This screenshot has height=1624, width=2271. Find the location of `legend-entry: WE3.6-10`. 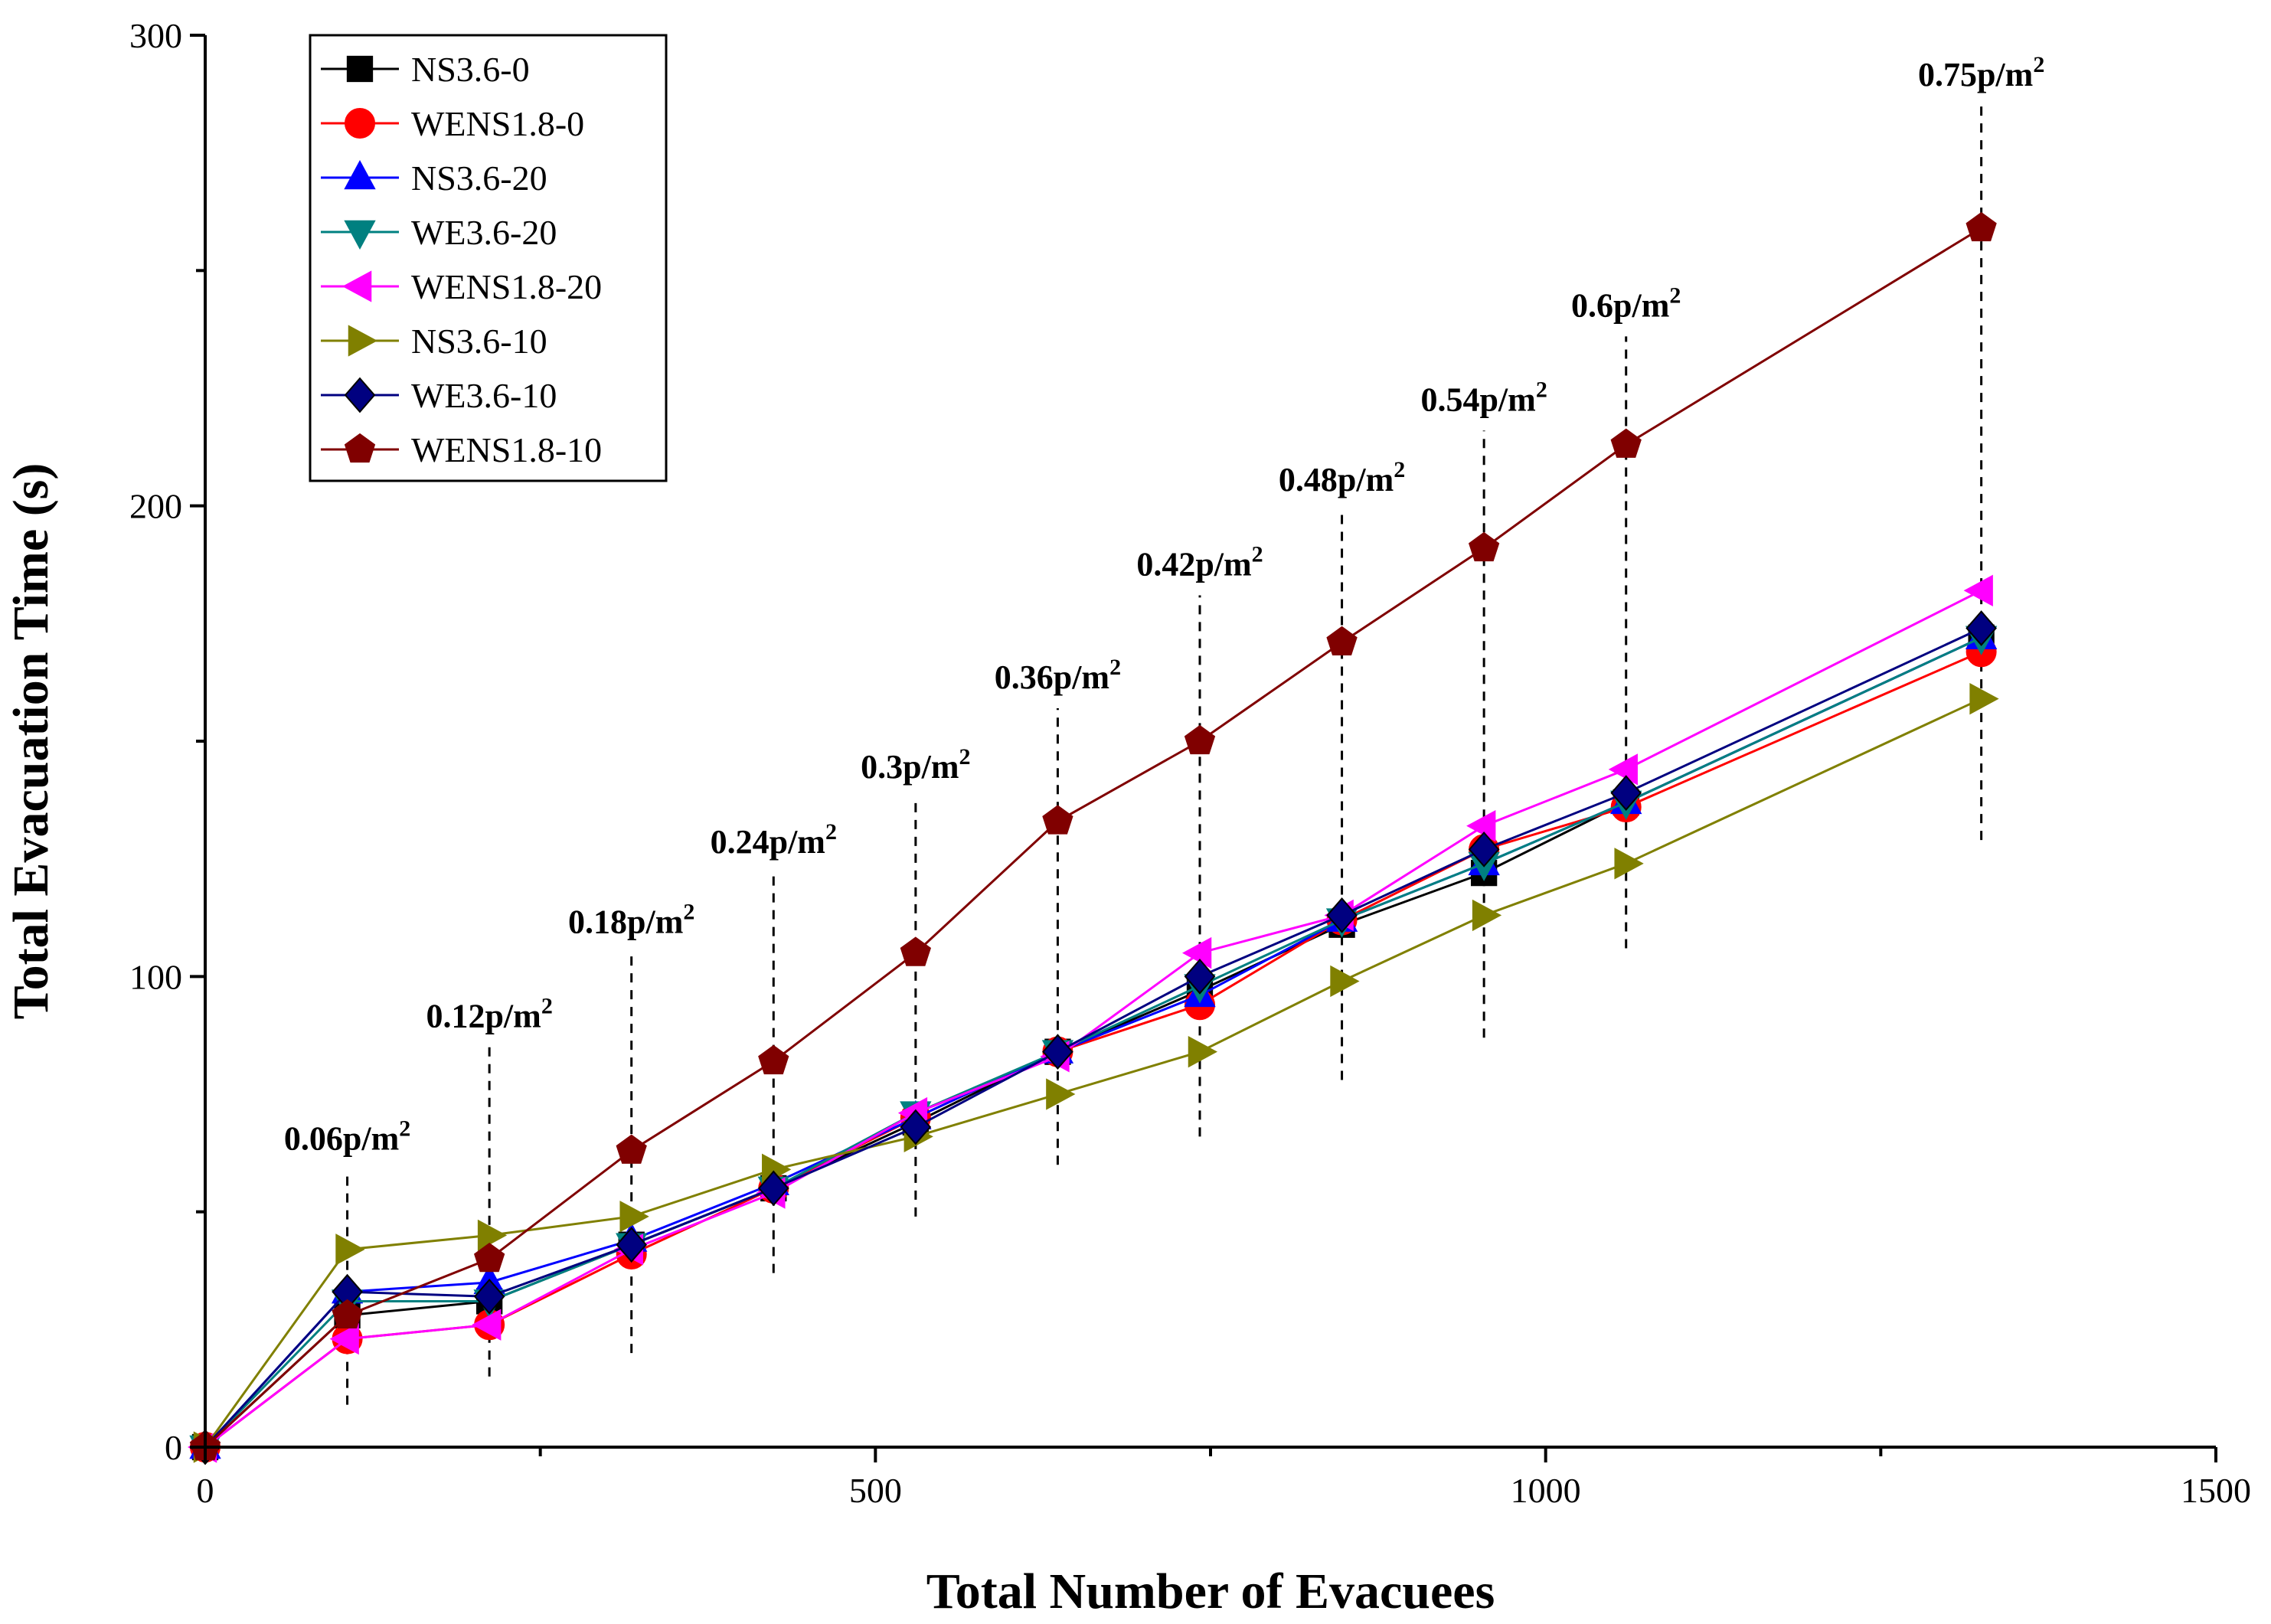

legend-entry: WE3.6-10 is located at coordinates (439, 396).